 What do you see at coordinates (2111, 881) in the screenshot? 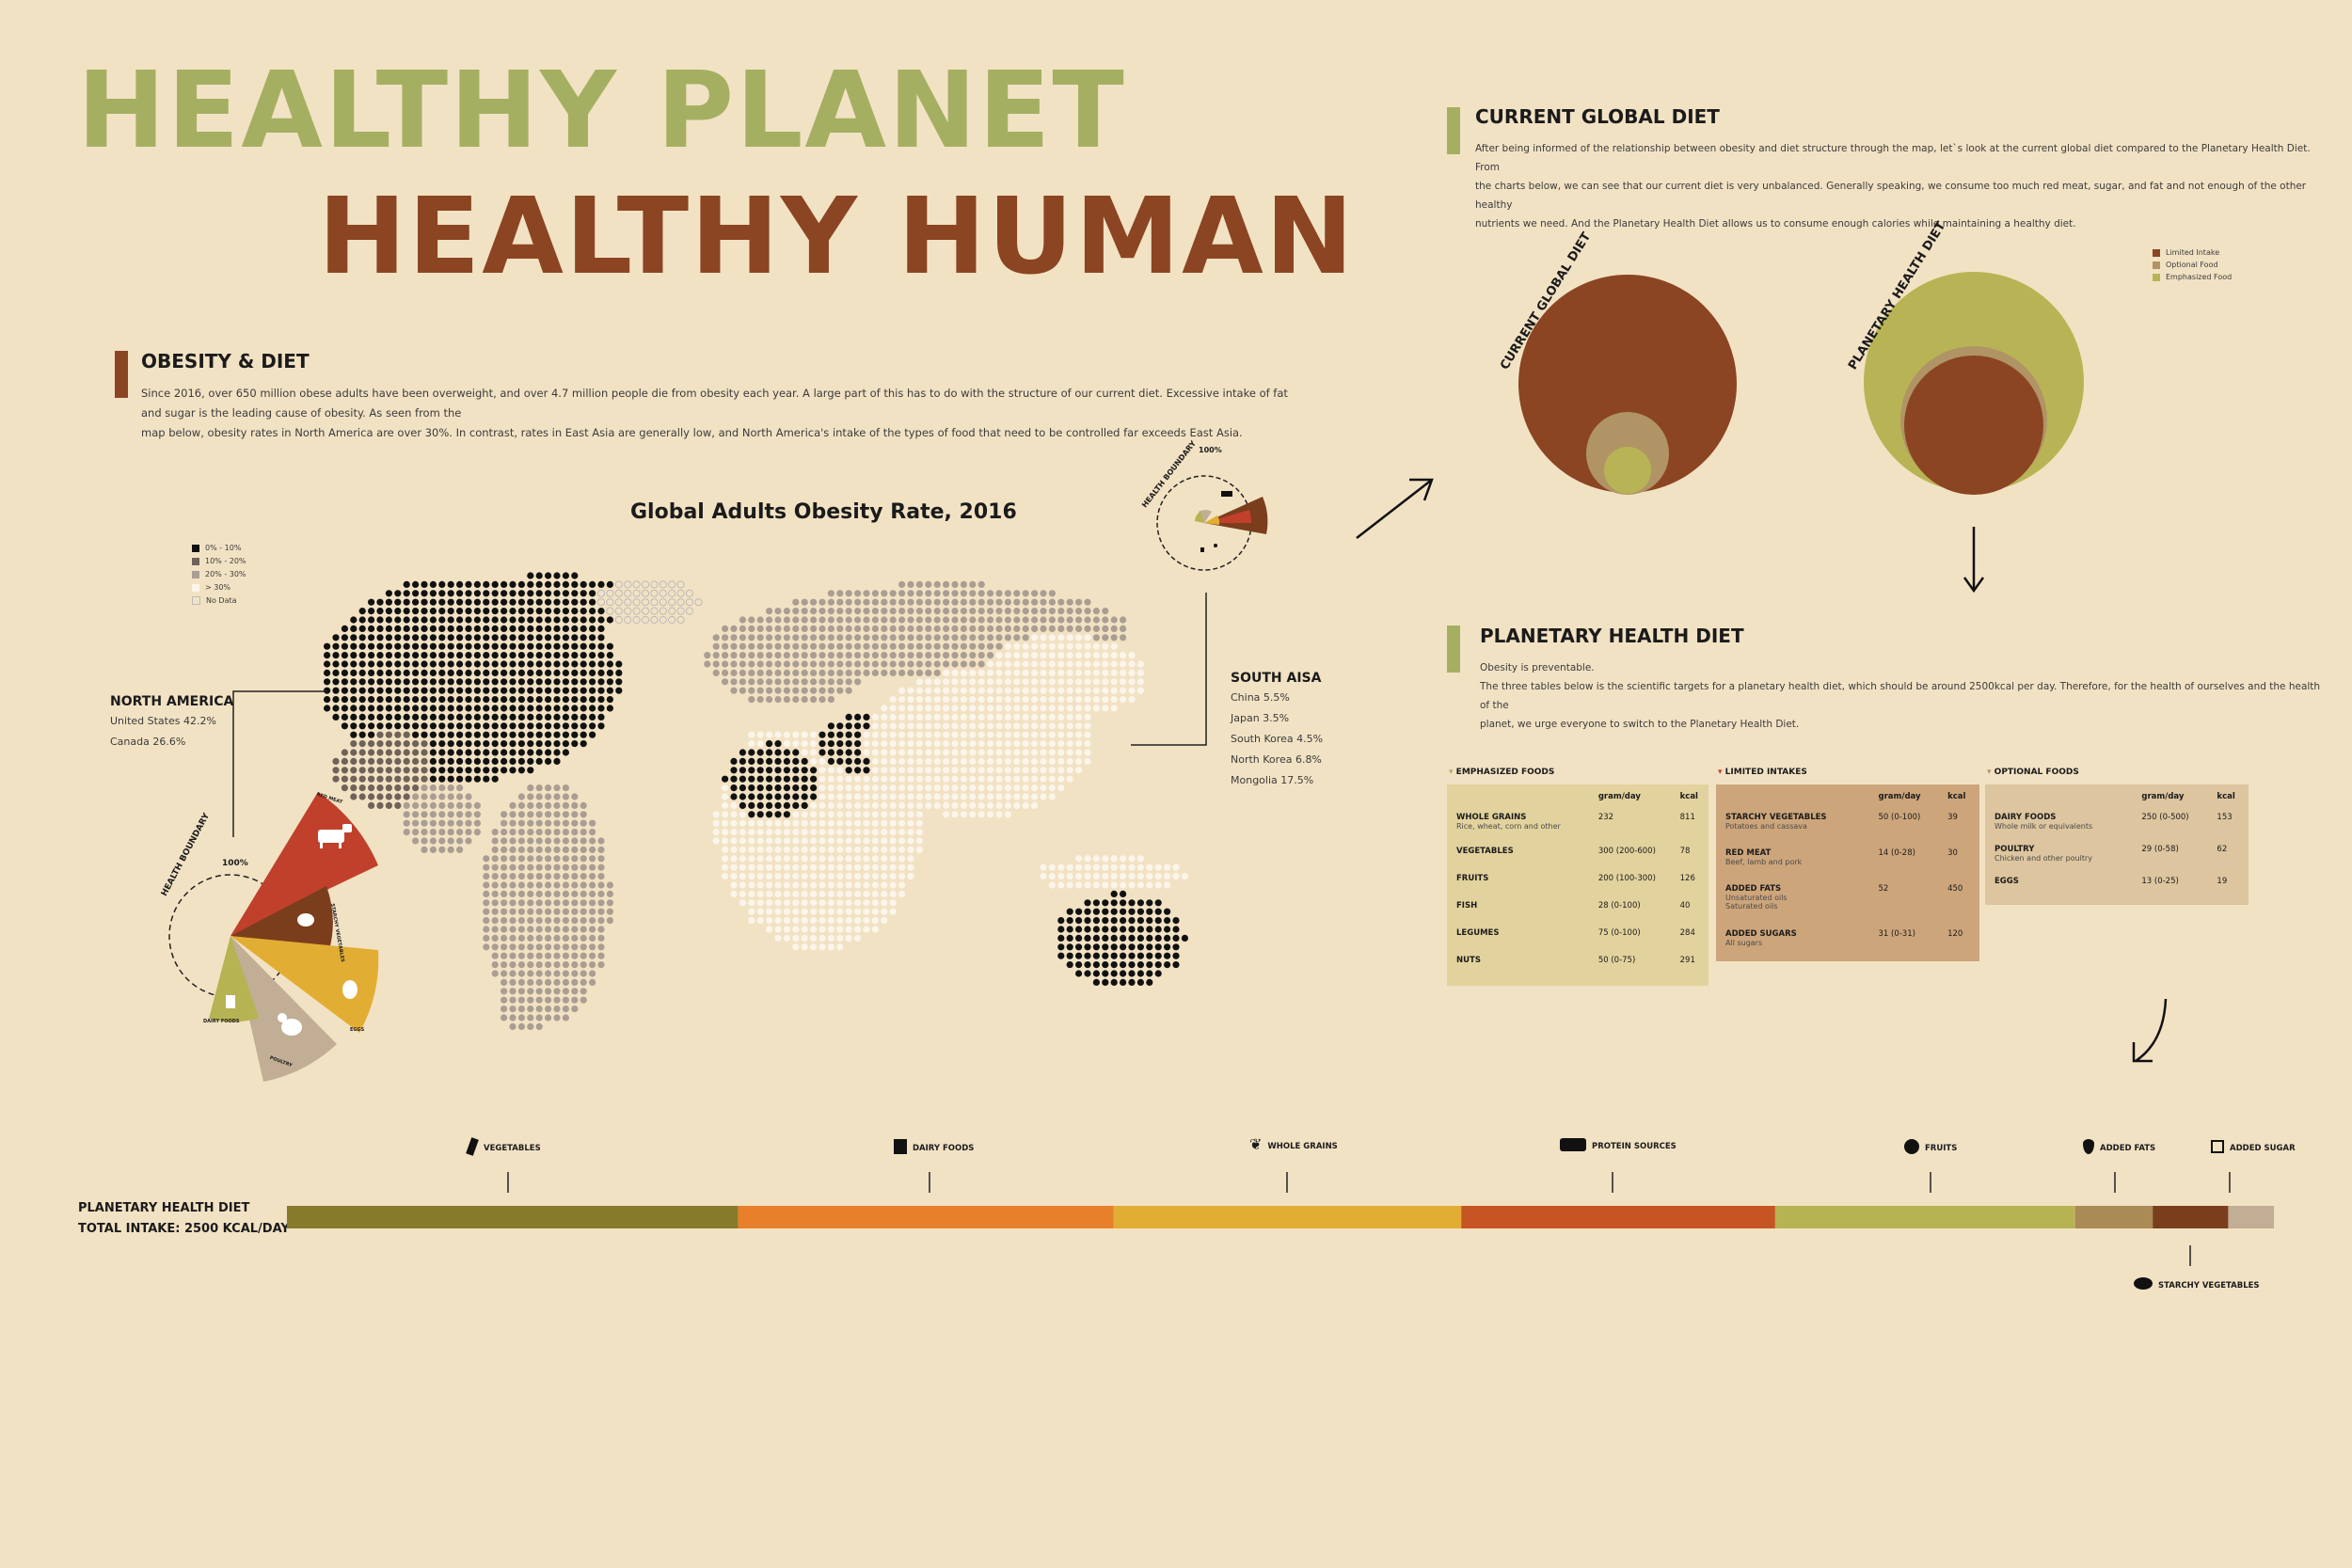
I see `table-row: EGGS 13 (0-25) 19` at bounding box center [2111, 881].